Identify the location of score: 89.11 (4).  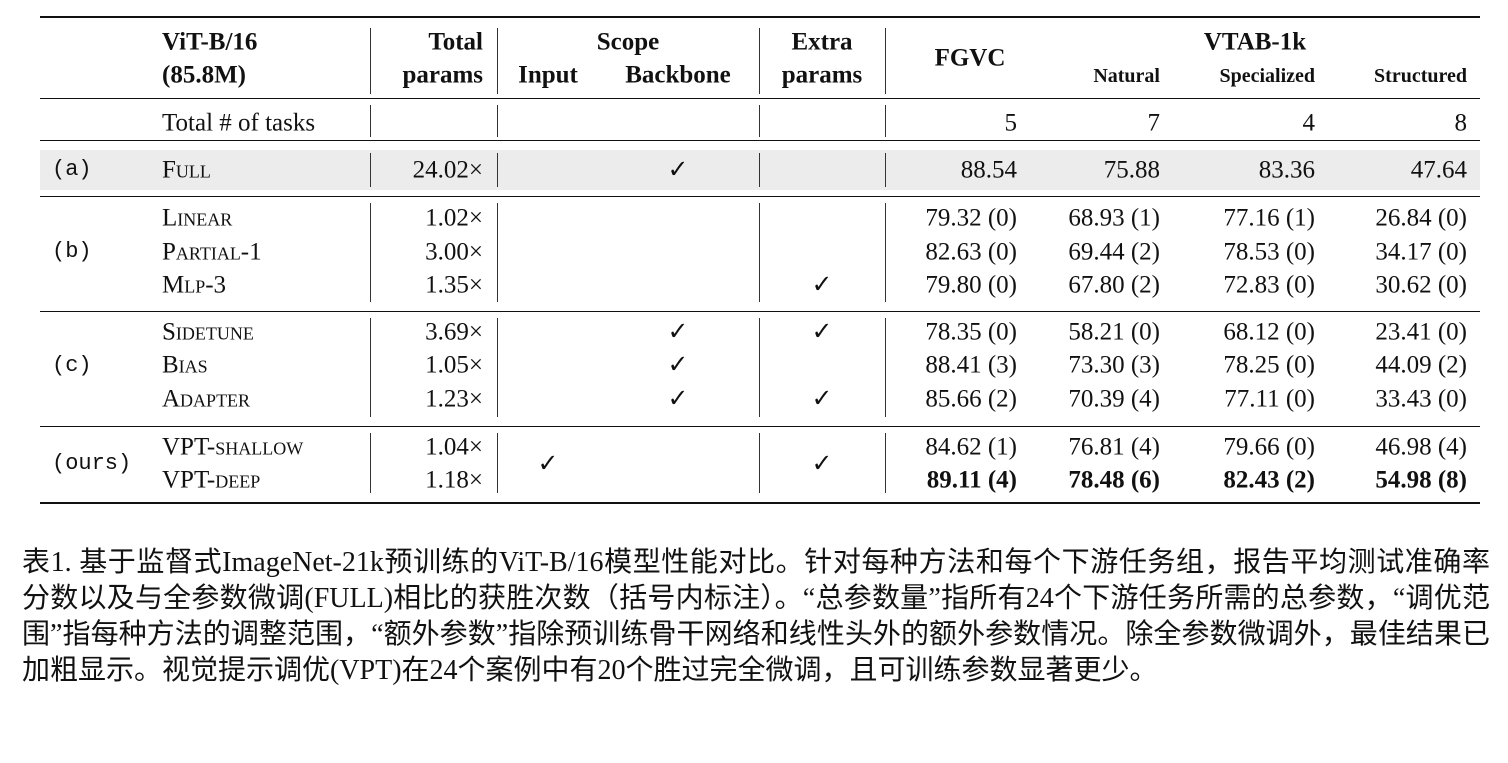
(971, 480).